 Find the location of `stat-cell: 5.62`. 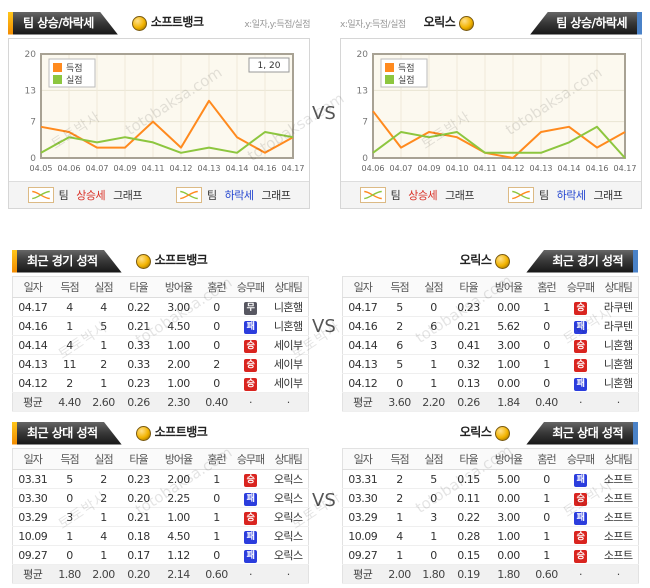

stat-cell: 5.62 is located at coordinates (508, 326).